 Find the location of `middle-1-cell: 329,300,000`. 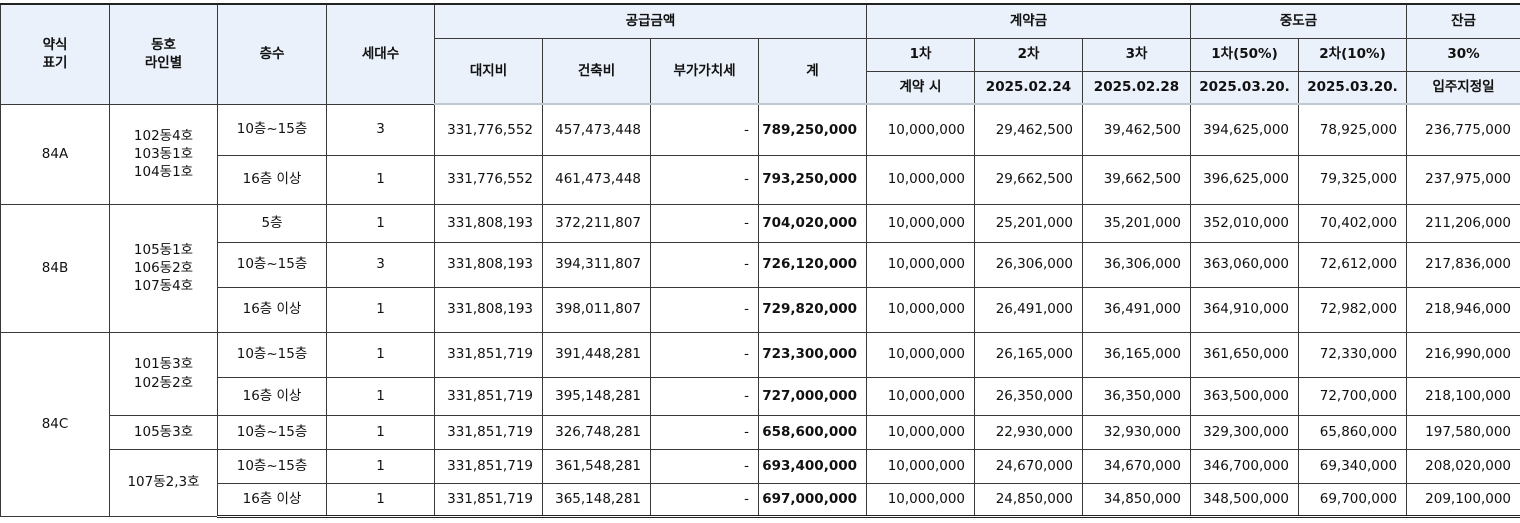

middle-1-cell: 329,300,000 is located at coordinates (1245, 432).